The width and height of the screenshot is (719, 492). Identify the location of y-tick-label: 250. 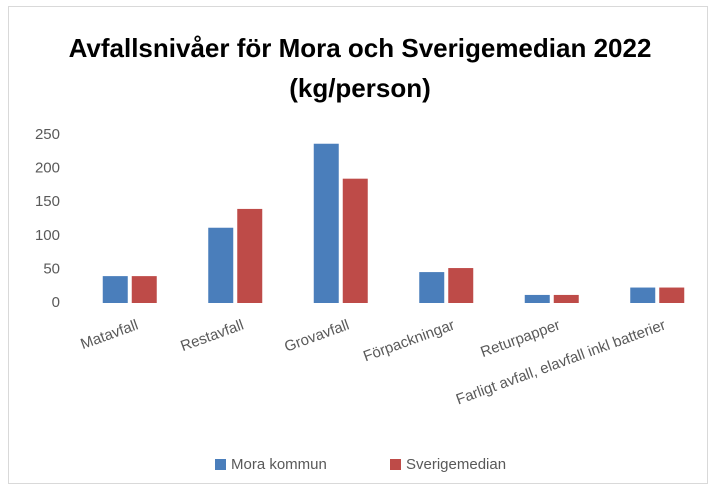
(47, 134).